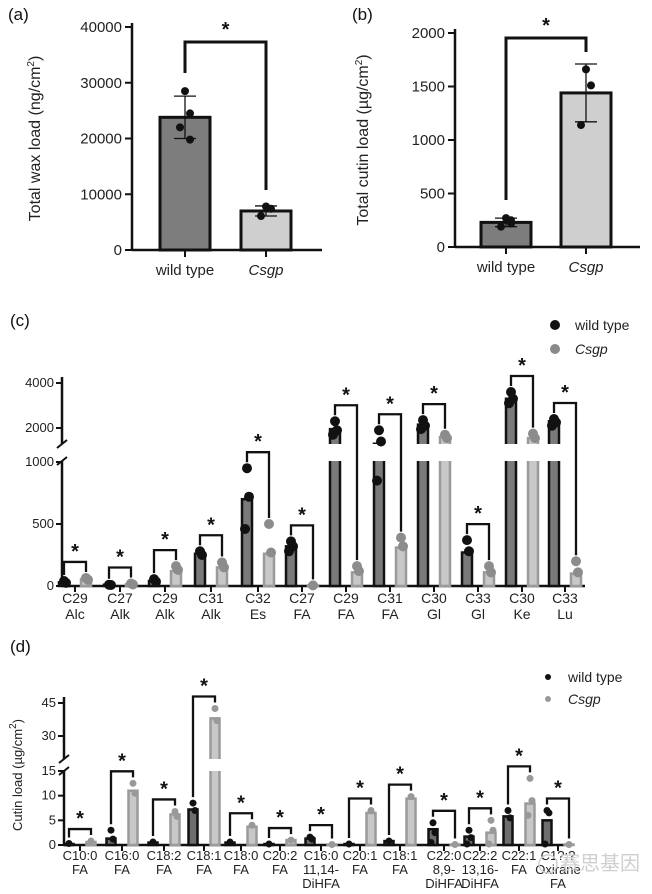  I want to click on legend-label-wild-type: wild type, so click(602, 325).